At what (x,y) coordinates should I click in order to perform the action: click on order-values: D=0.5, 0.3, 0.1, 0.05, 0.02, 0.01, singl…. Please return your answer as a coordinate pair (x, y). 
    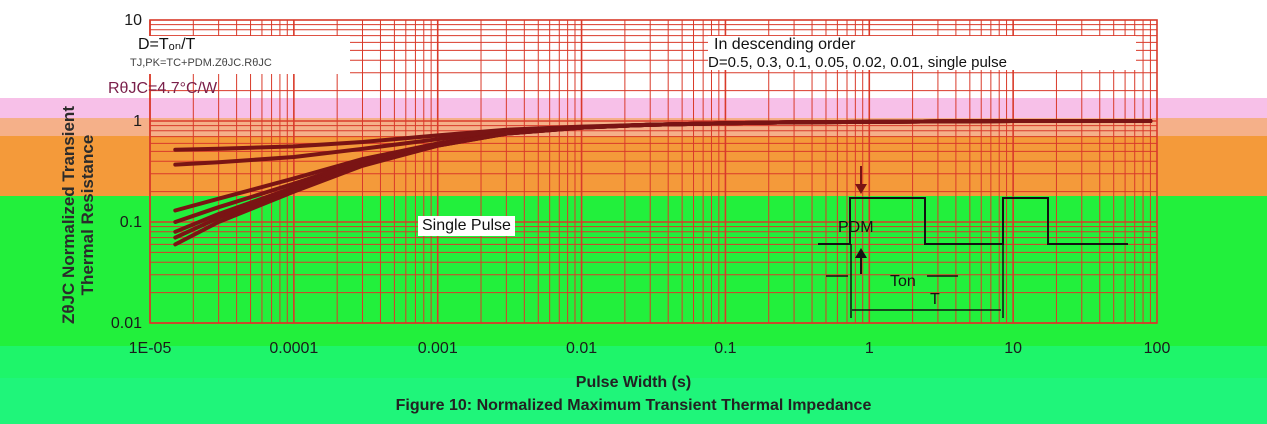
    Looking at the image, I should click on (857, 62).